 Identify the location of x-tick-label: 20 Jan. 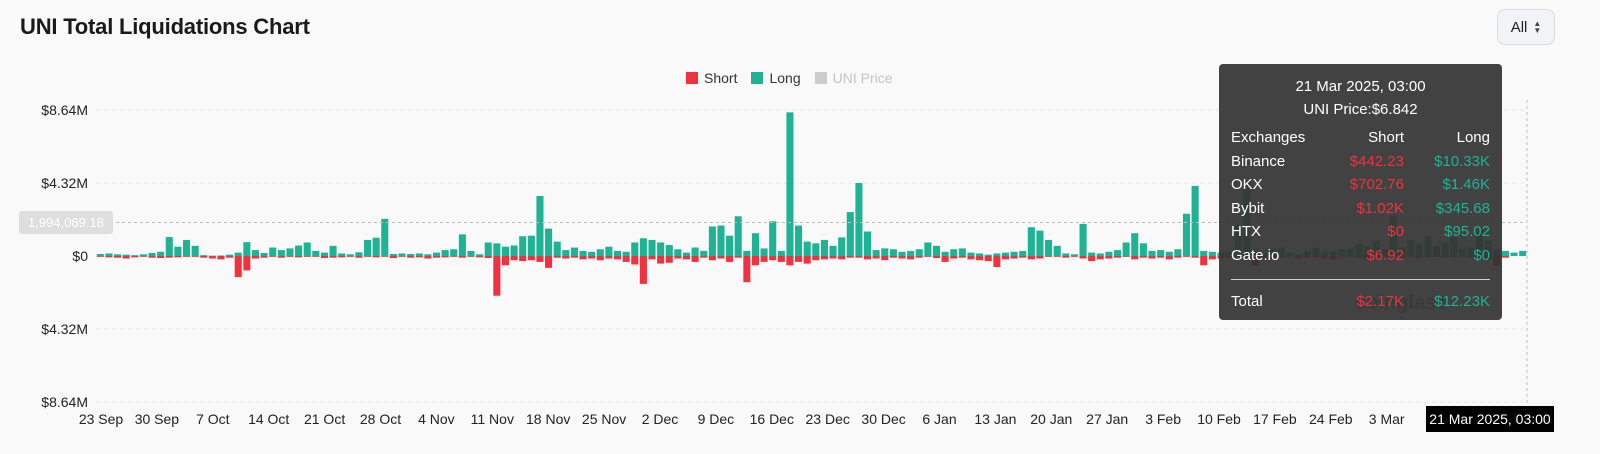
(1051, 419).